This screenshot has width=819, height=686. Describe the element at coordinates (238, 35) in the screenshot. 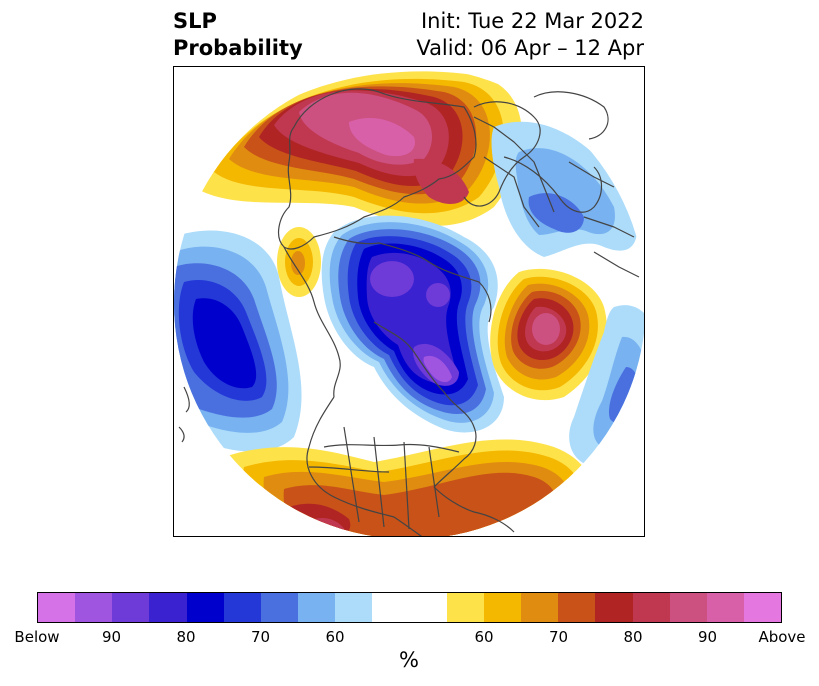

I see `map-title: SLP Probability` at that location.